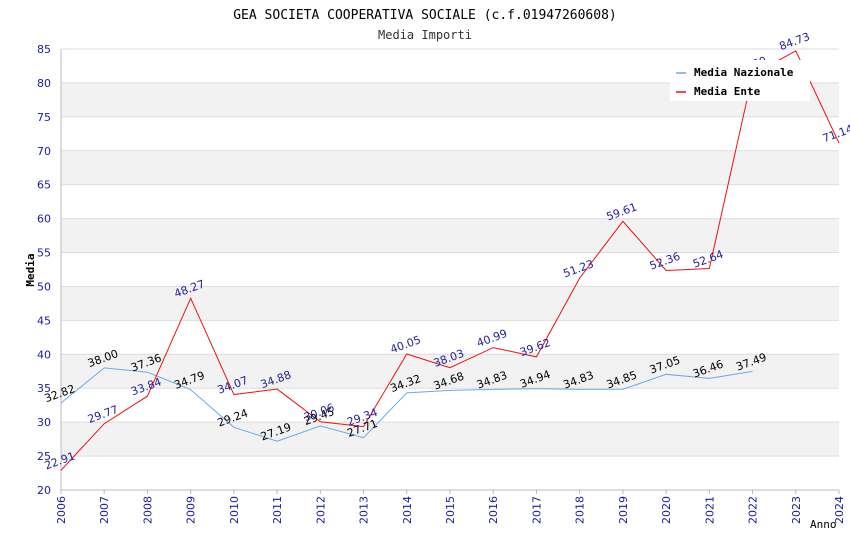 This screenshot has height=550, width=850. I want to click on legend-label: Media Ente, so click(727, 91).